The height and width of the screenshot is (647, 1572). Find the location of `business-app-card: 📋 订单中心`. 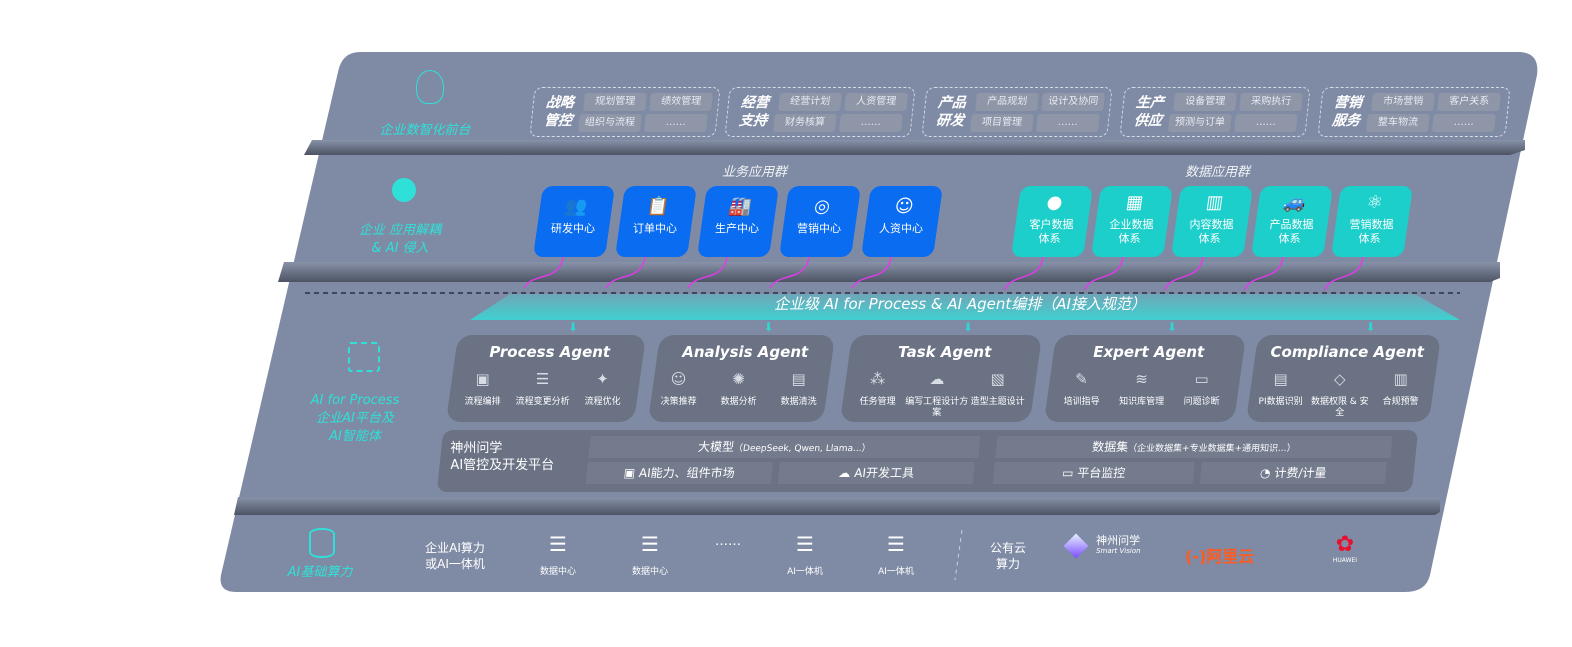

business-app-card: 📋 订单中心 is located at coordinates (656, 221).